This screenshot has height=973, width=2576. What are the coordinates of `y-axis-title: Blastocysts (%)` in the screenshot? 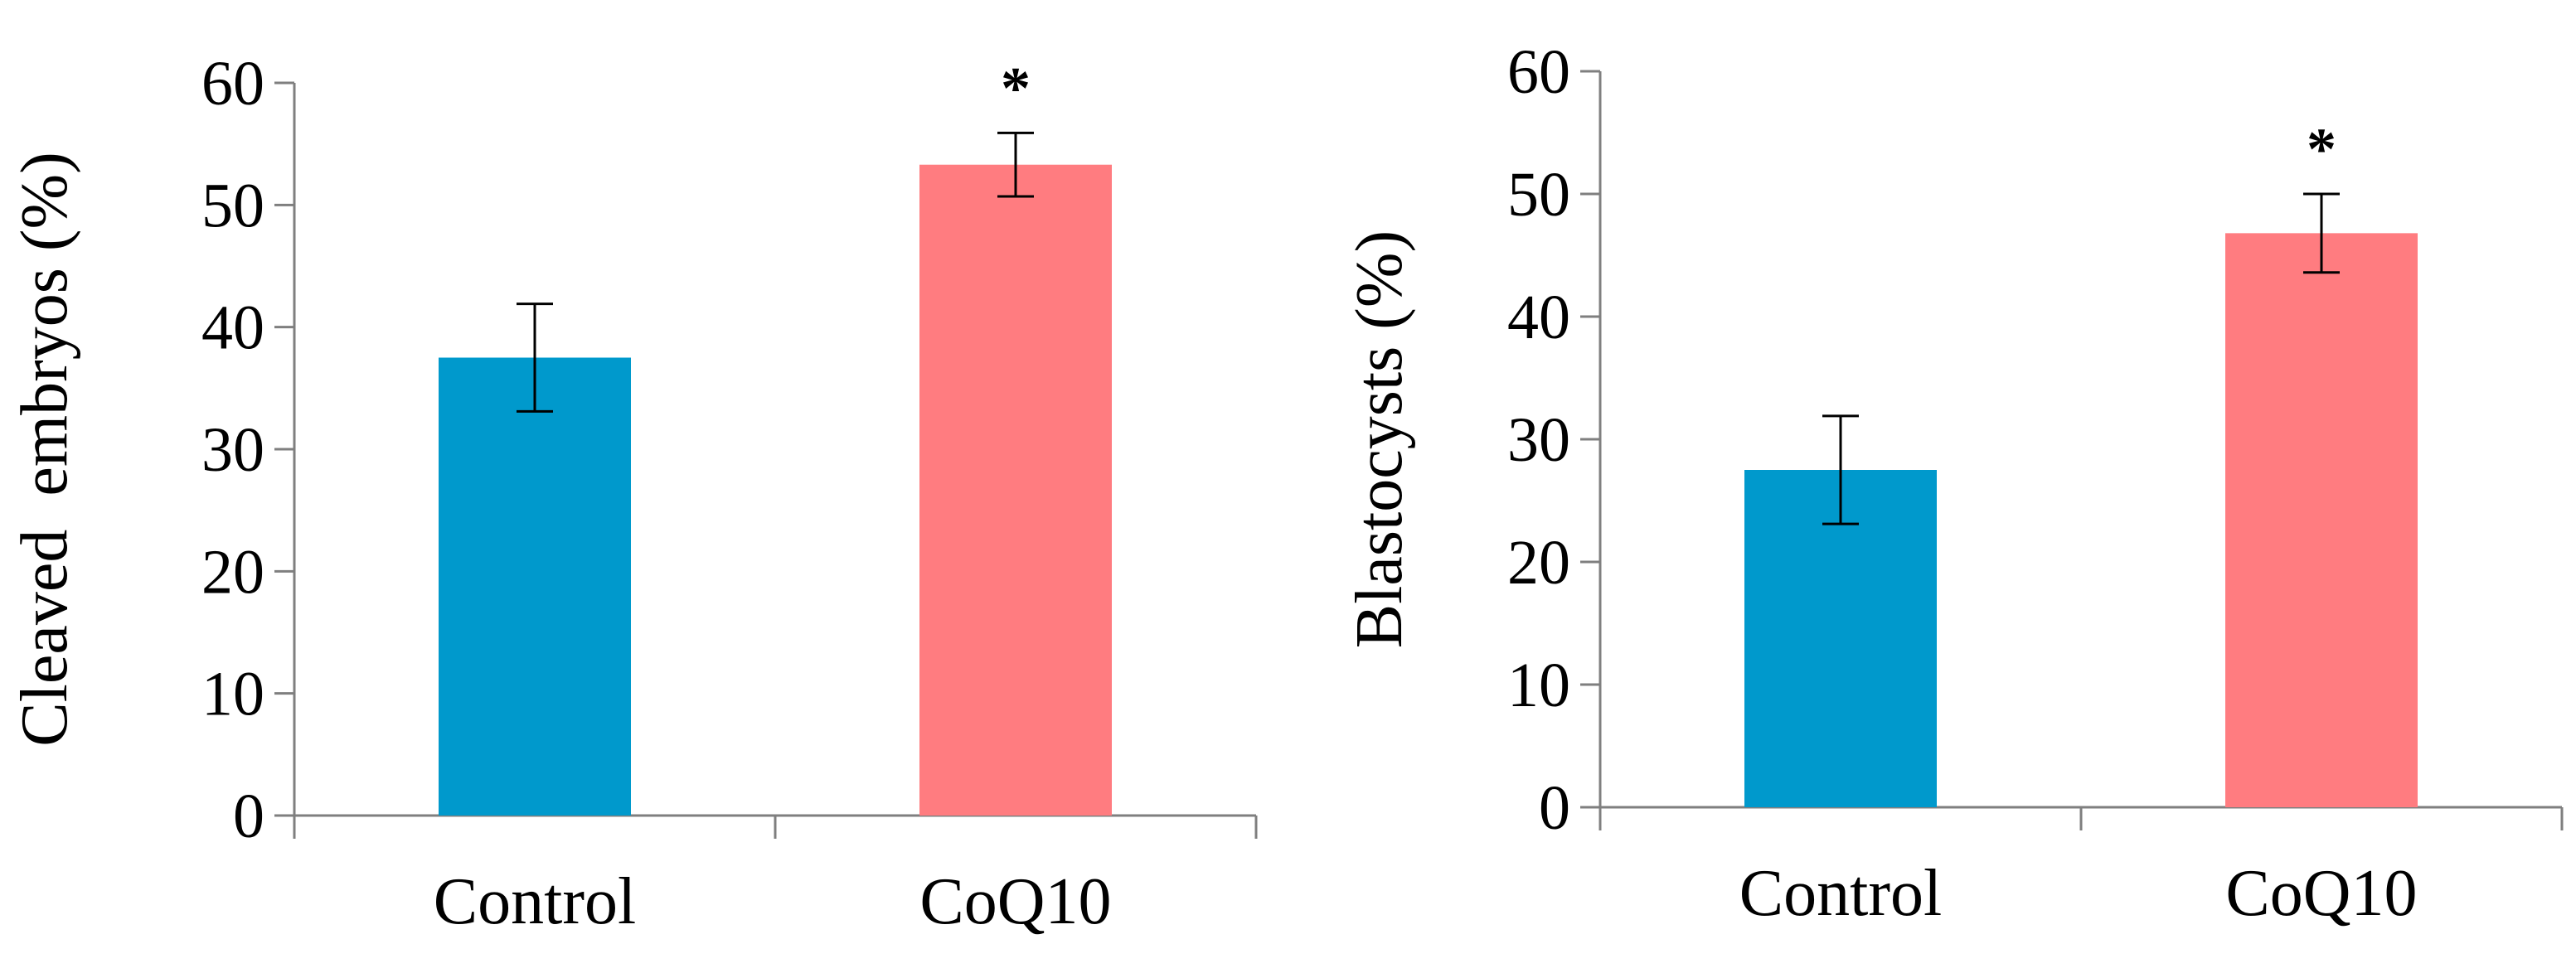 It's located at (1379, 439).